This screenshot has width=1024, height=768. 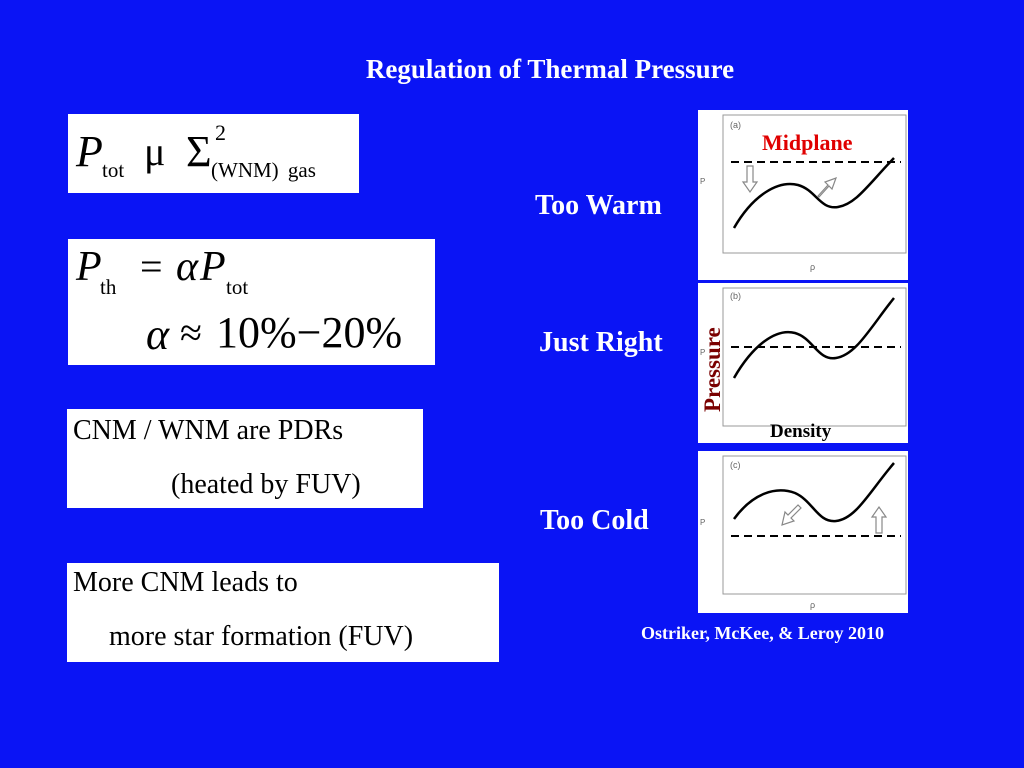 I want to click on panel-b-curve, so click(x=813, y=338).